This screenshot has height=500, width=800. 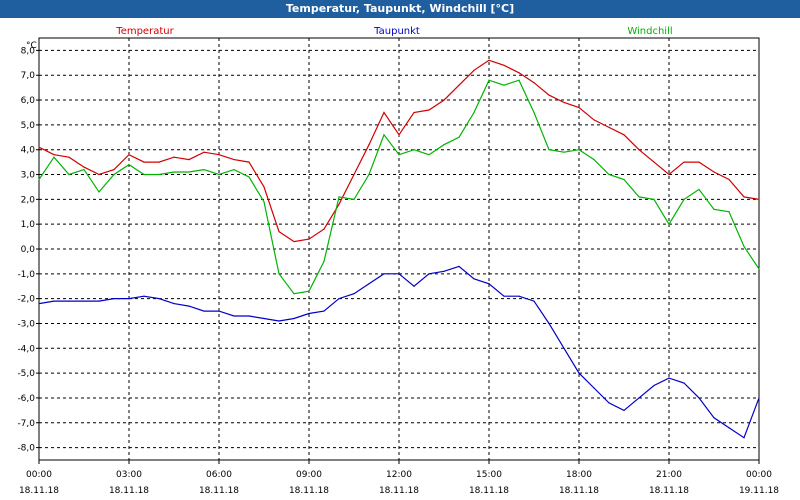 I want to click on y-axis-label: °C, so click(x=31, y=46).